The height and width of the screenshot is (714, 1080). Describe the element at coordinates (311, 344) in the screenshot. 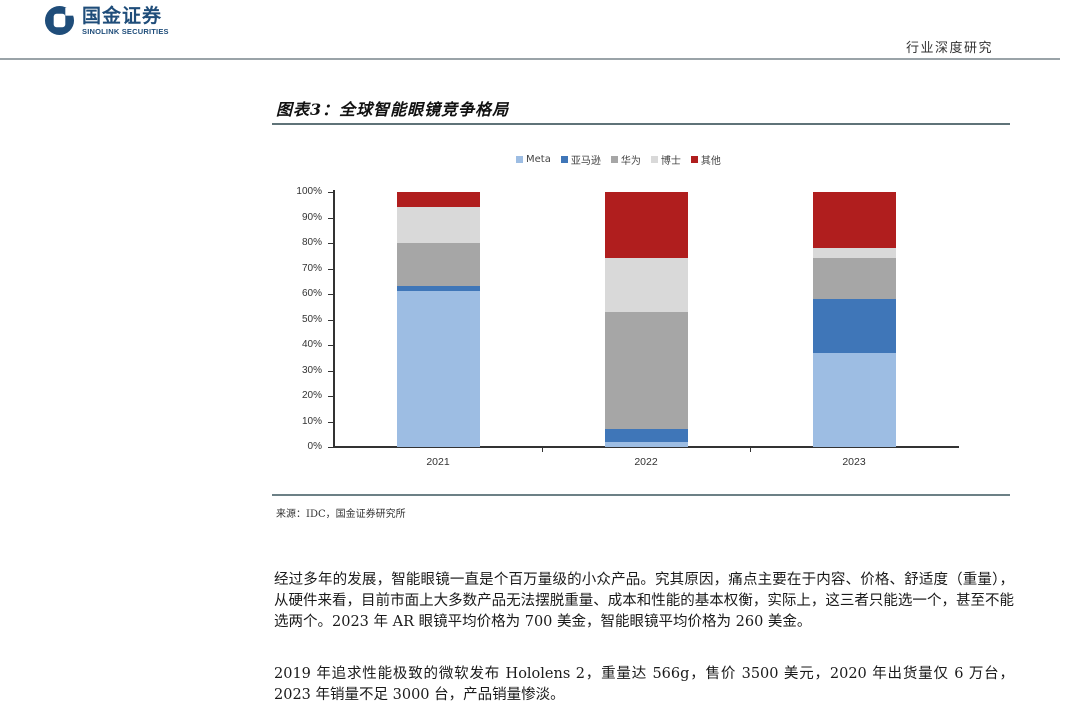

I see `y-axis-label: 40%` at that location.